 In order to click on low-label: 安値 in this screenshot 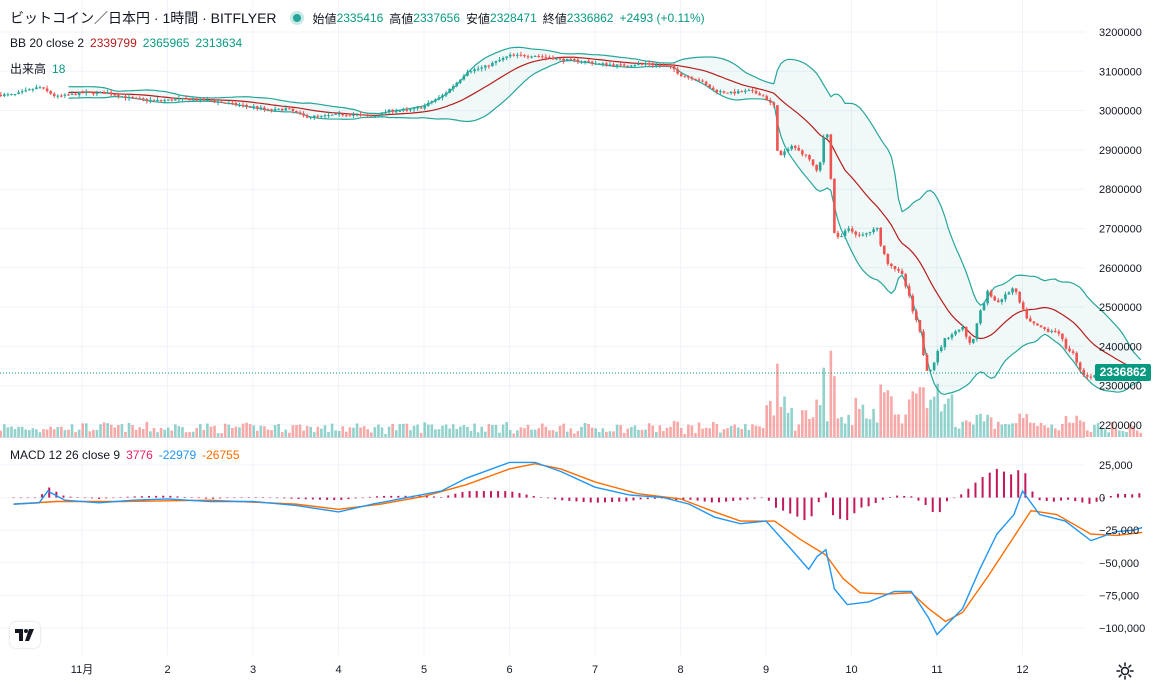, I will do `click(478, 18)`.